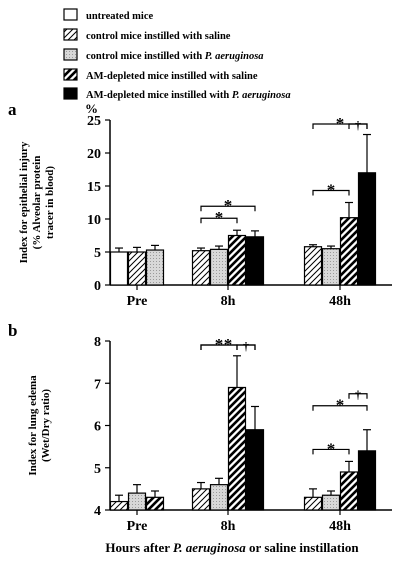 The width and height of the screenshot is (400, 565). What do you see at coordinates (97, 511) in the screenshot?
I see `y-tick-label: 4` at bounding box center [97, 511].